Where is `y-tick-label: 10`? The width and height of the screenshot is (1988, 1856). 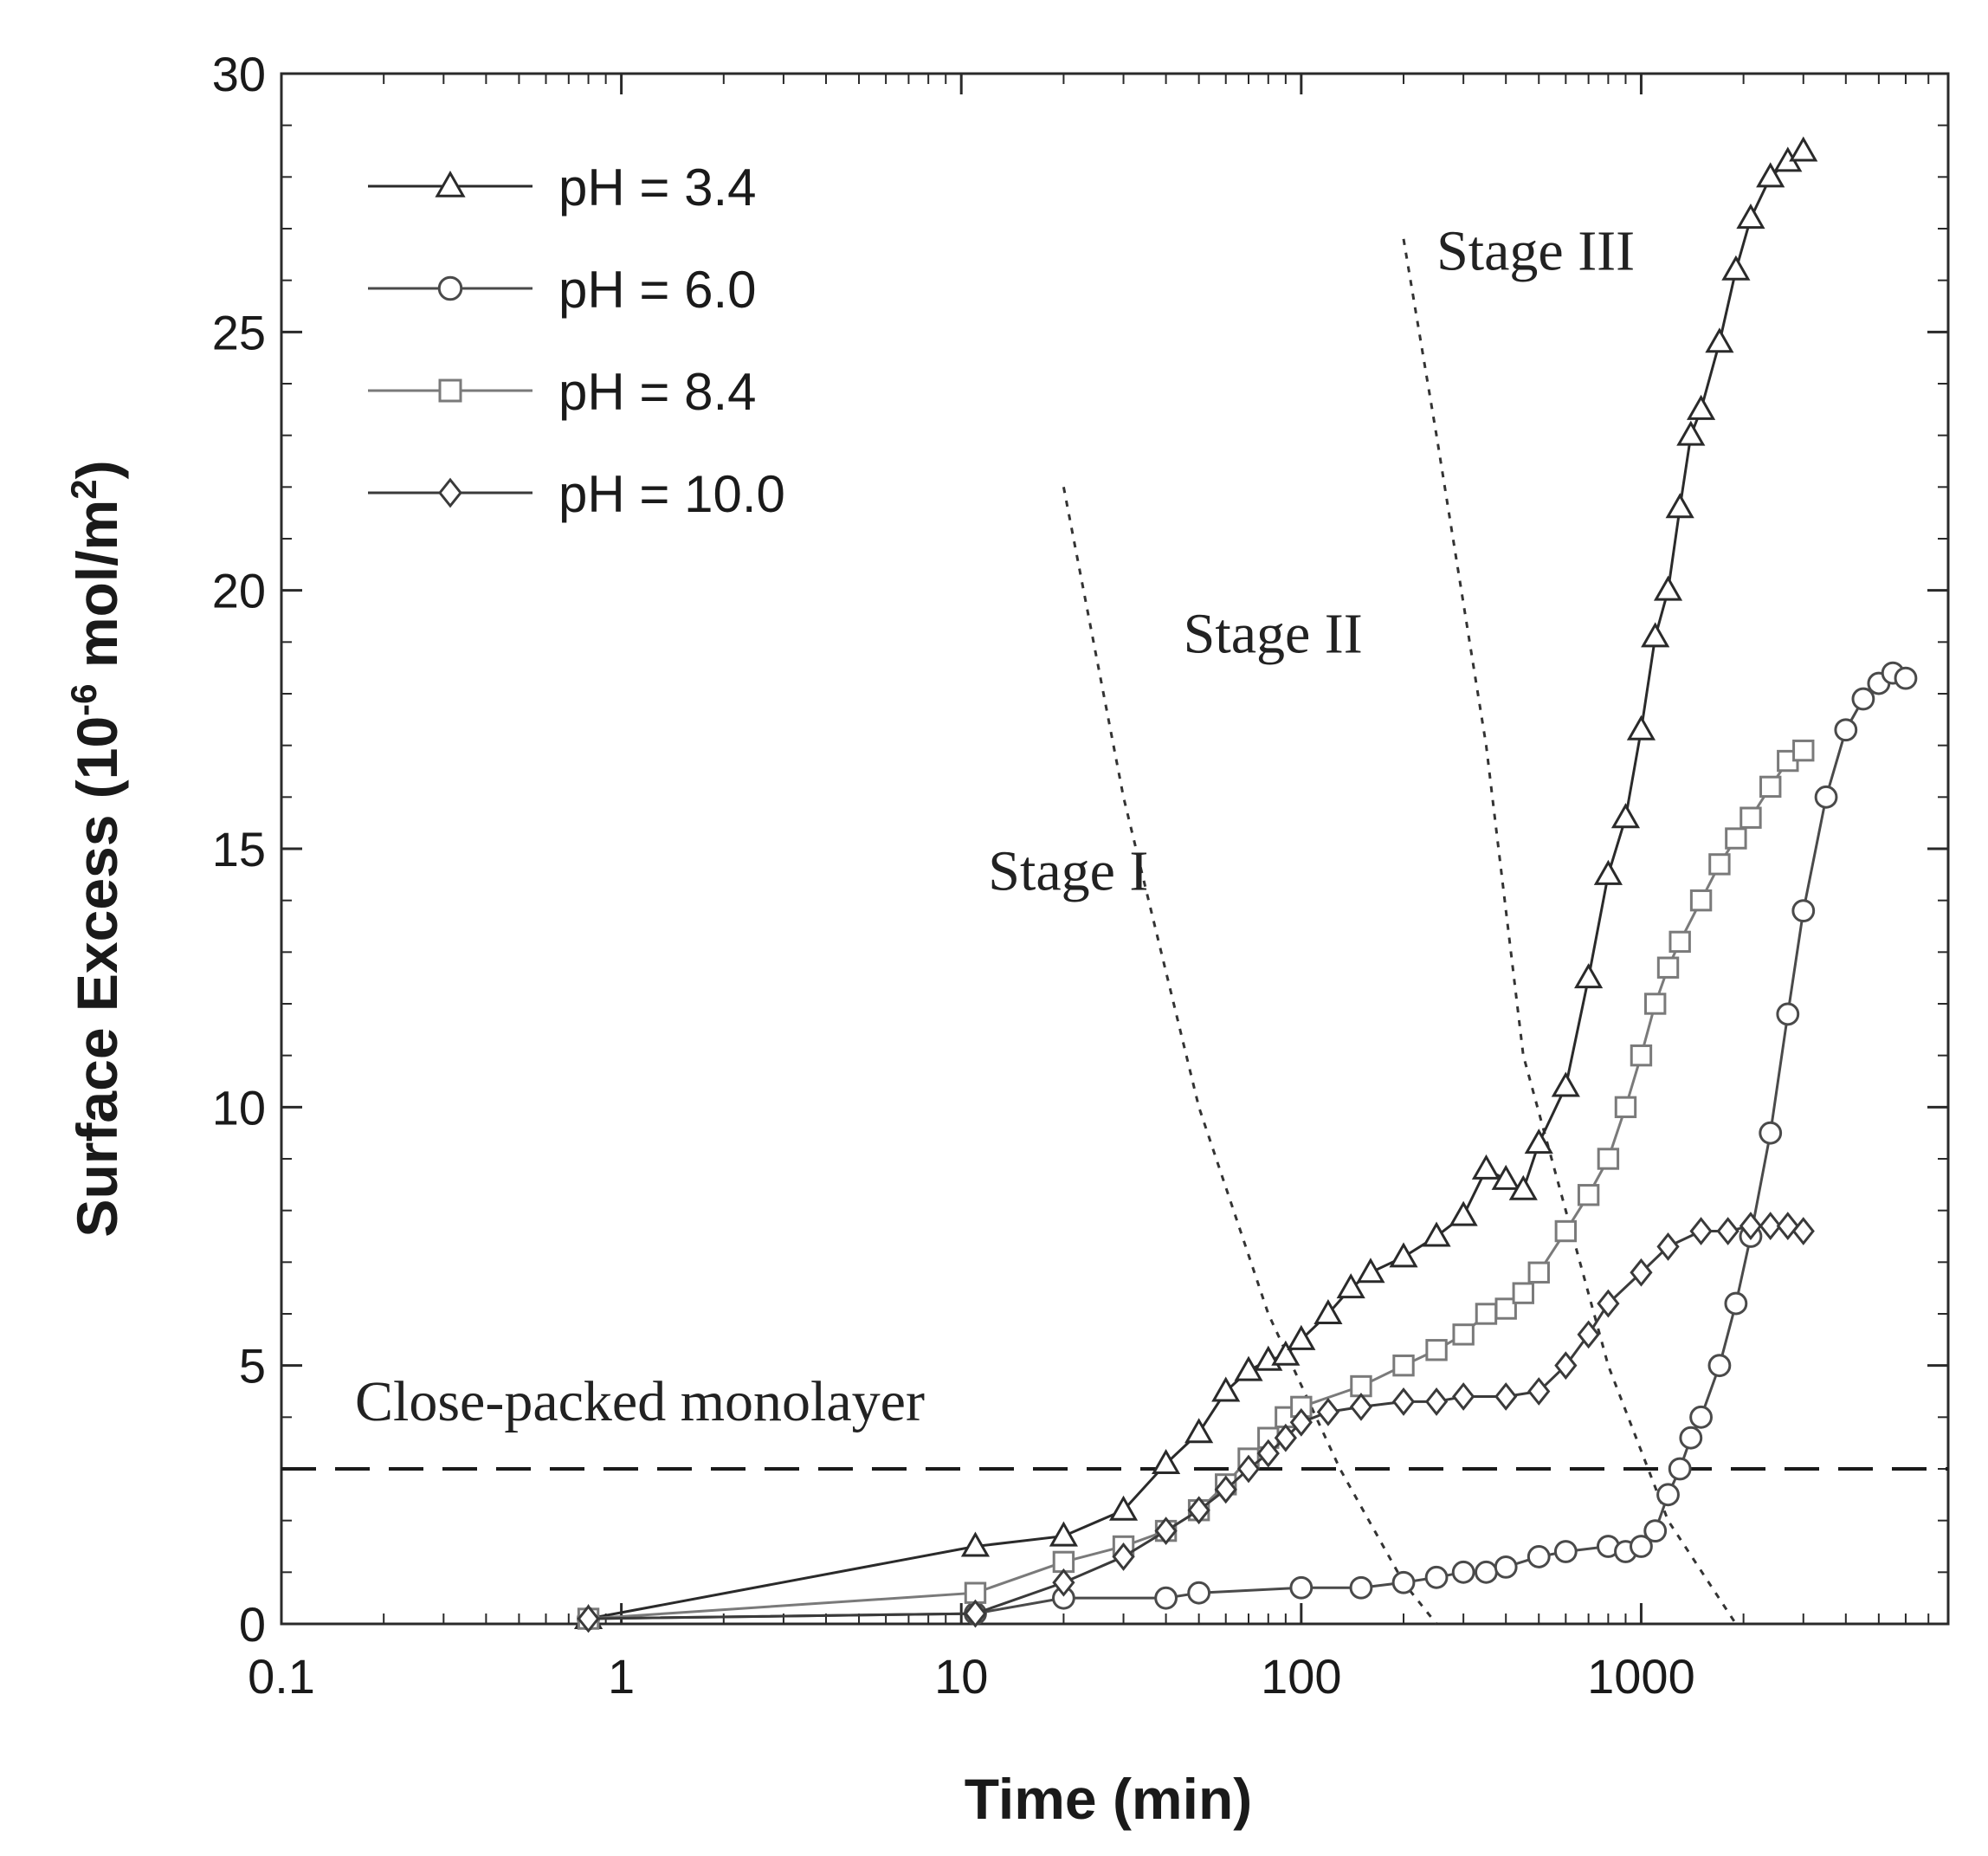
y-tick-label: 10 is located at coordinates (239, 1107).